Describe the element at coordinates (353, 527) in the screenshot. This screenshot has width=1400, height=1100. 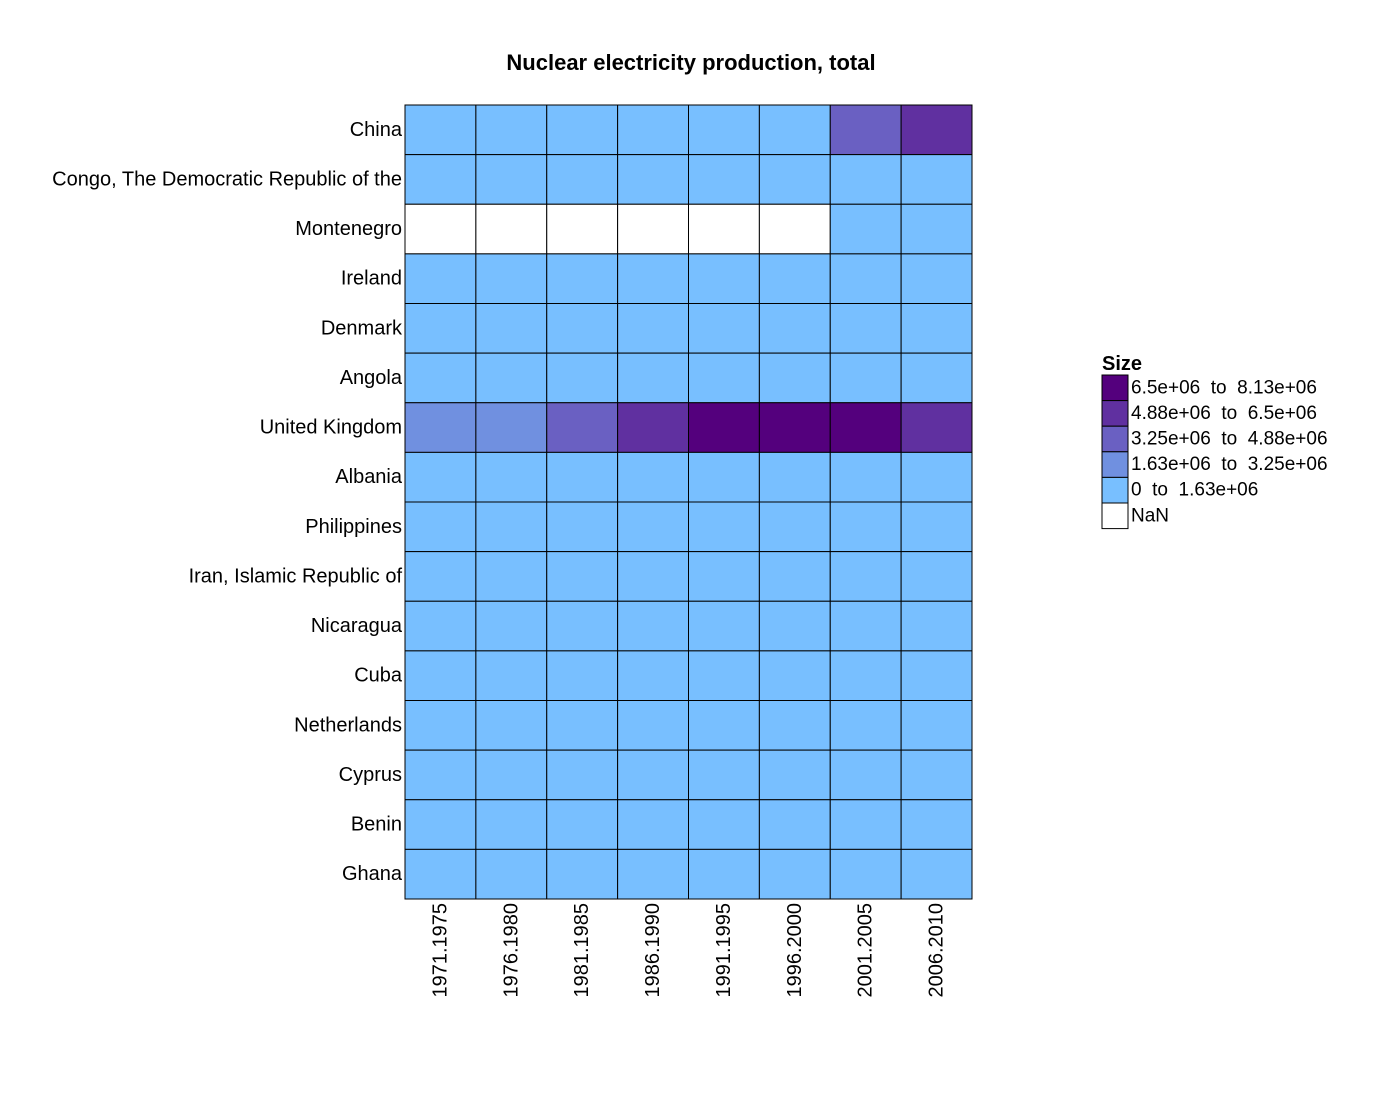
I see `row-label: Philippines` at that location.